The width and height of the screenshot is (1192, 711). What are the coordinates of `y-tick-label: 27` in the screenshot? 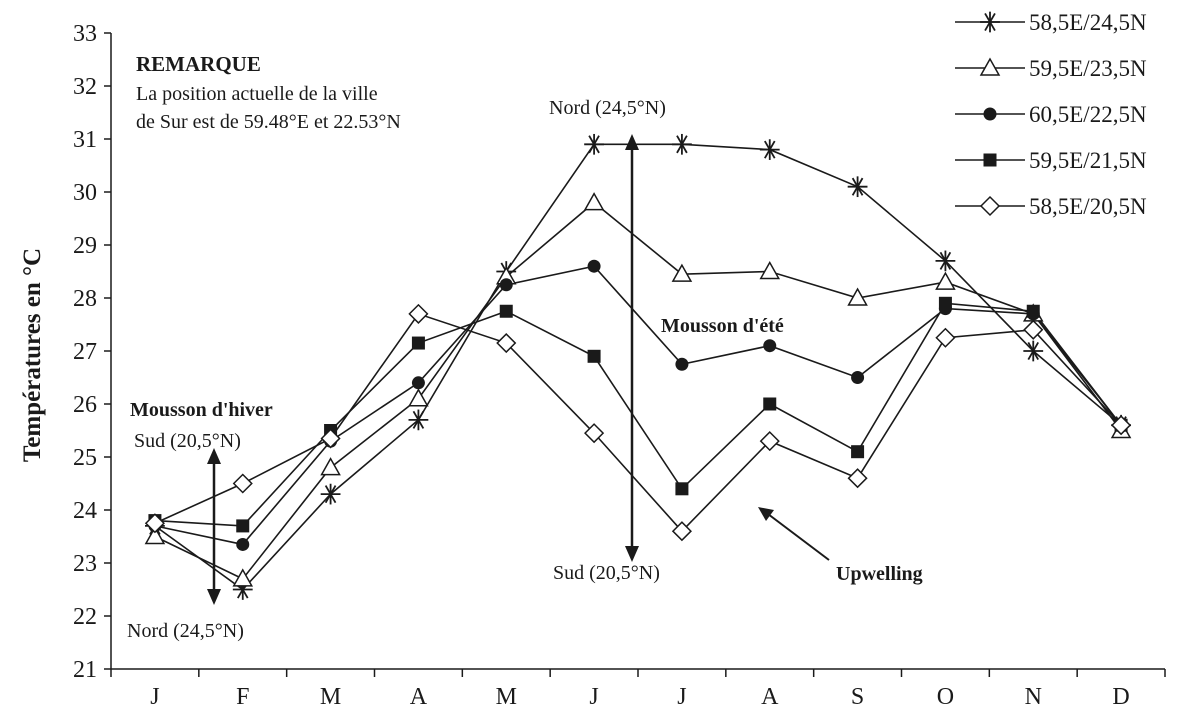 It's located at (85, 352).